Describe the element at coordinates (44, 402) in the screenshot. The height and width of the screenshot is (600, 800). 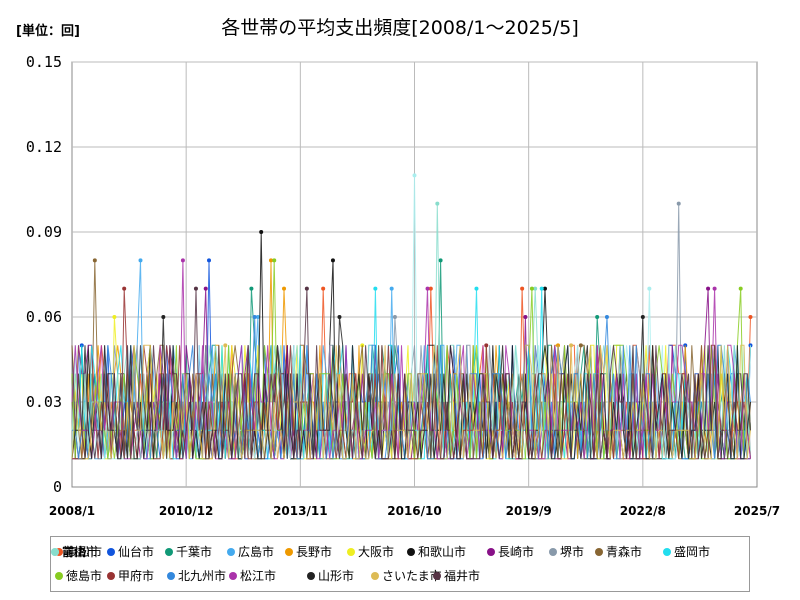
I see `y-tick-label: 0.03` at that location.